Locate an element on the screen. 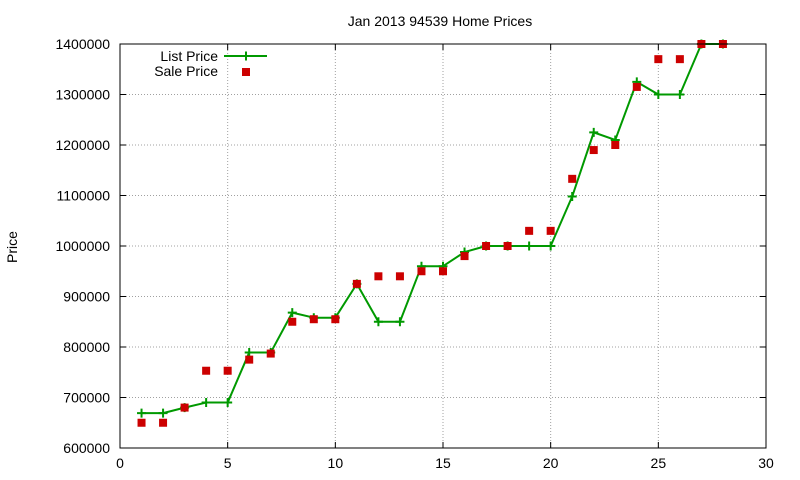  legend-marker-list-price is located at coordinates (246, 56).